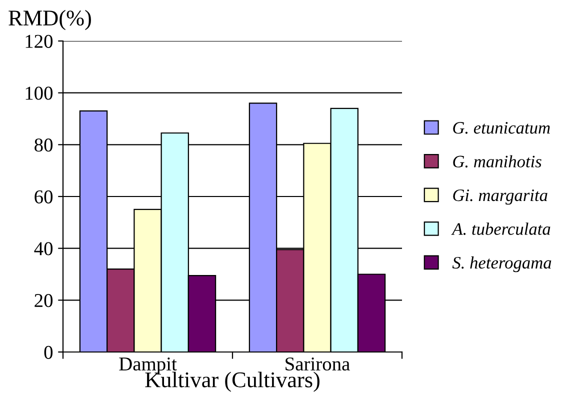  What do you see at coordinates (318, 364) in the screenshot?
I see `x-tick-label: Sarirona` at bounding box center [318, 364].